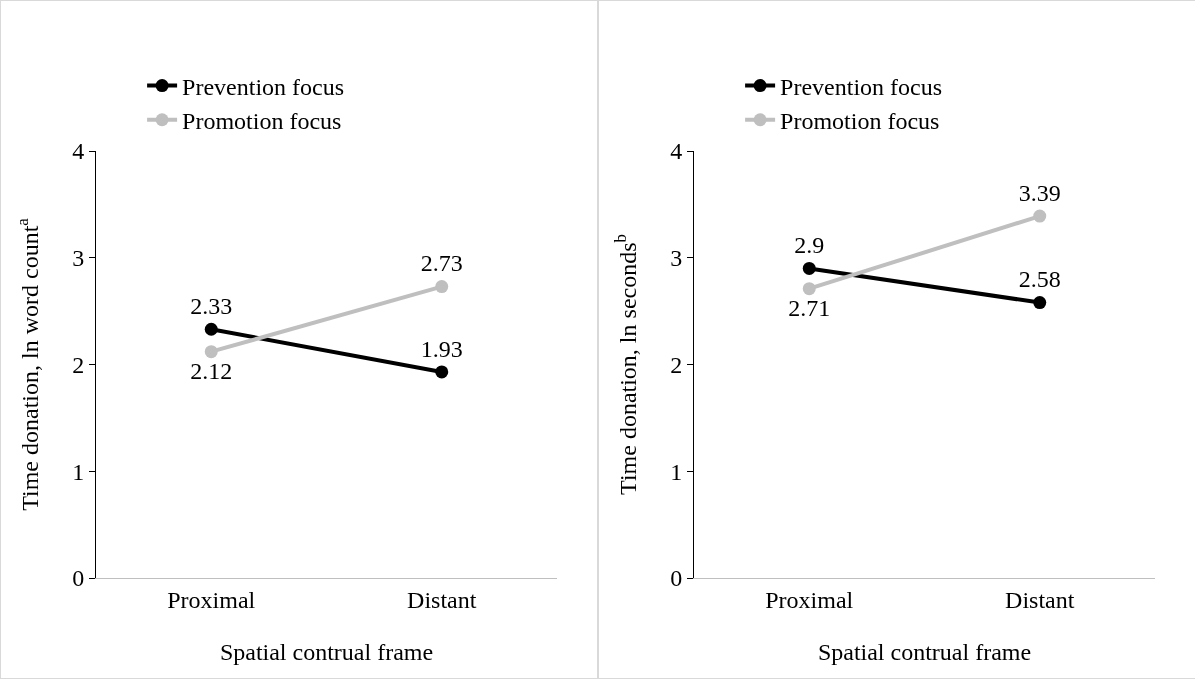 Image resolution: width=1195 pixels, height=679 pixels. Describe the element at coordinates (441, 348) in the screenshot. I see `data-label: 1.93` at that location.